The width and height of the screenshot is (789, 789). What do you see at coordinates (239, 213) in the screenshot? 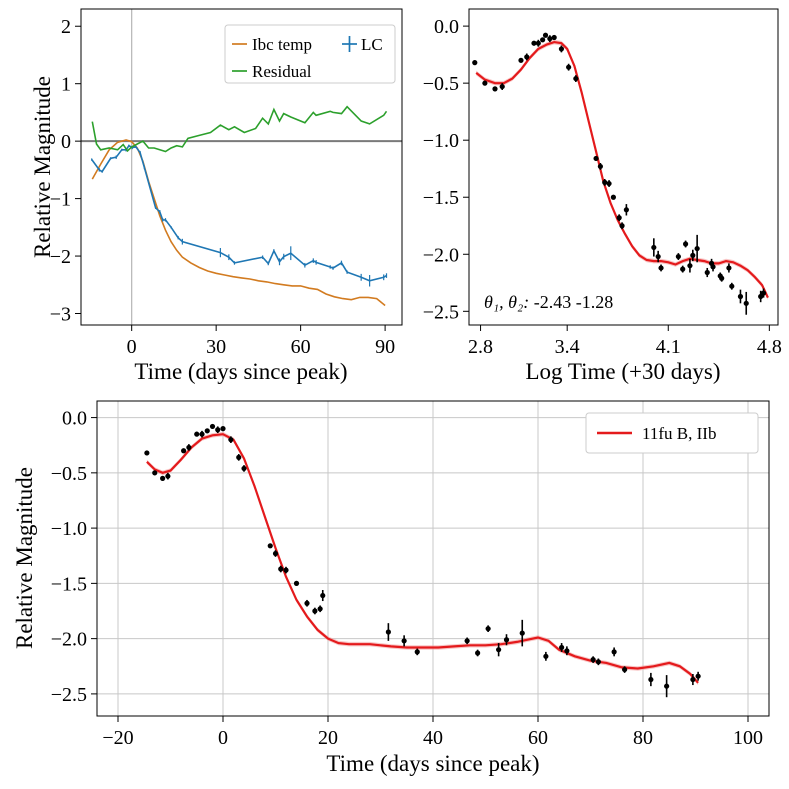
I see `tl-series-lc` at bounding box center [239, 213].